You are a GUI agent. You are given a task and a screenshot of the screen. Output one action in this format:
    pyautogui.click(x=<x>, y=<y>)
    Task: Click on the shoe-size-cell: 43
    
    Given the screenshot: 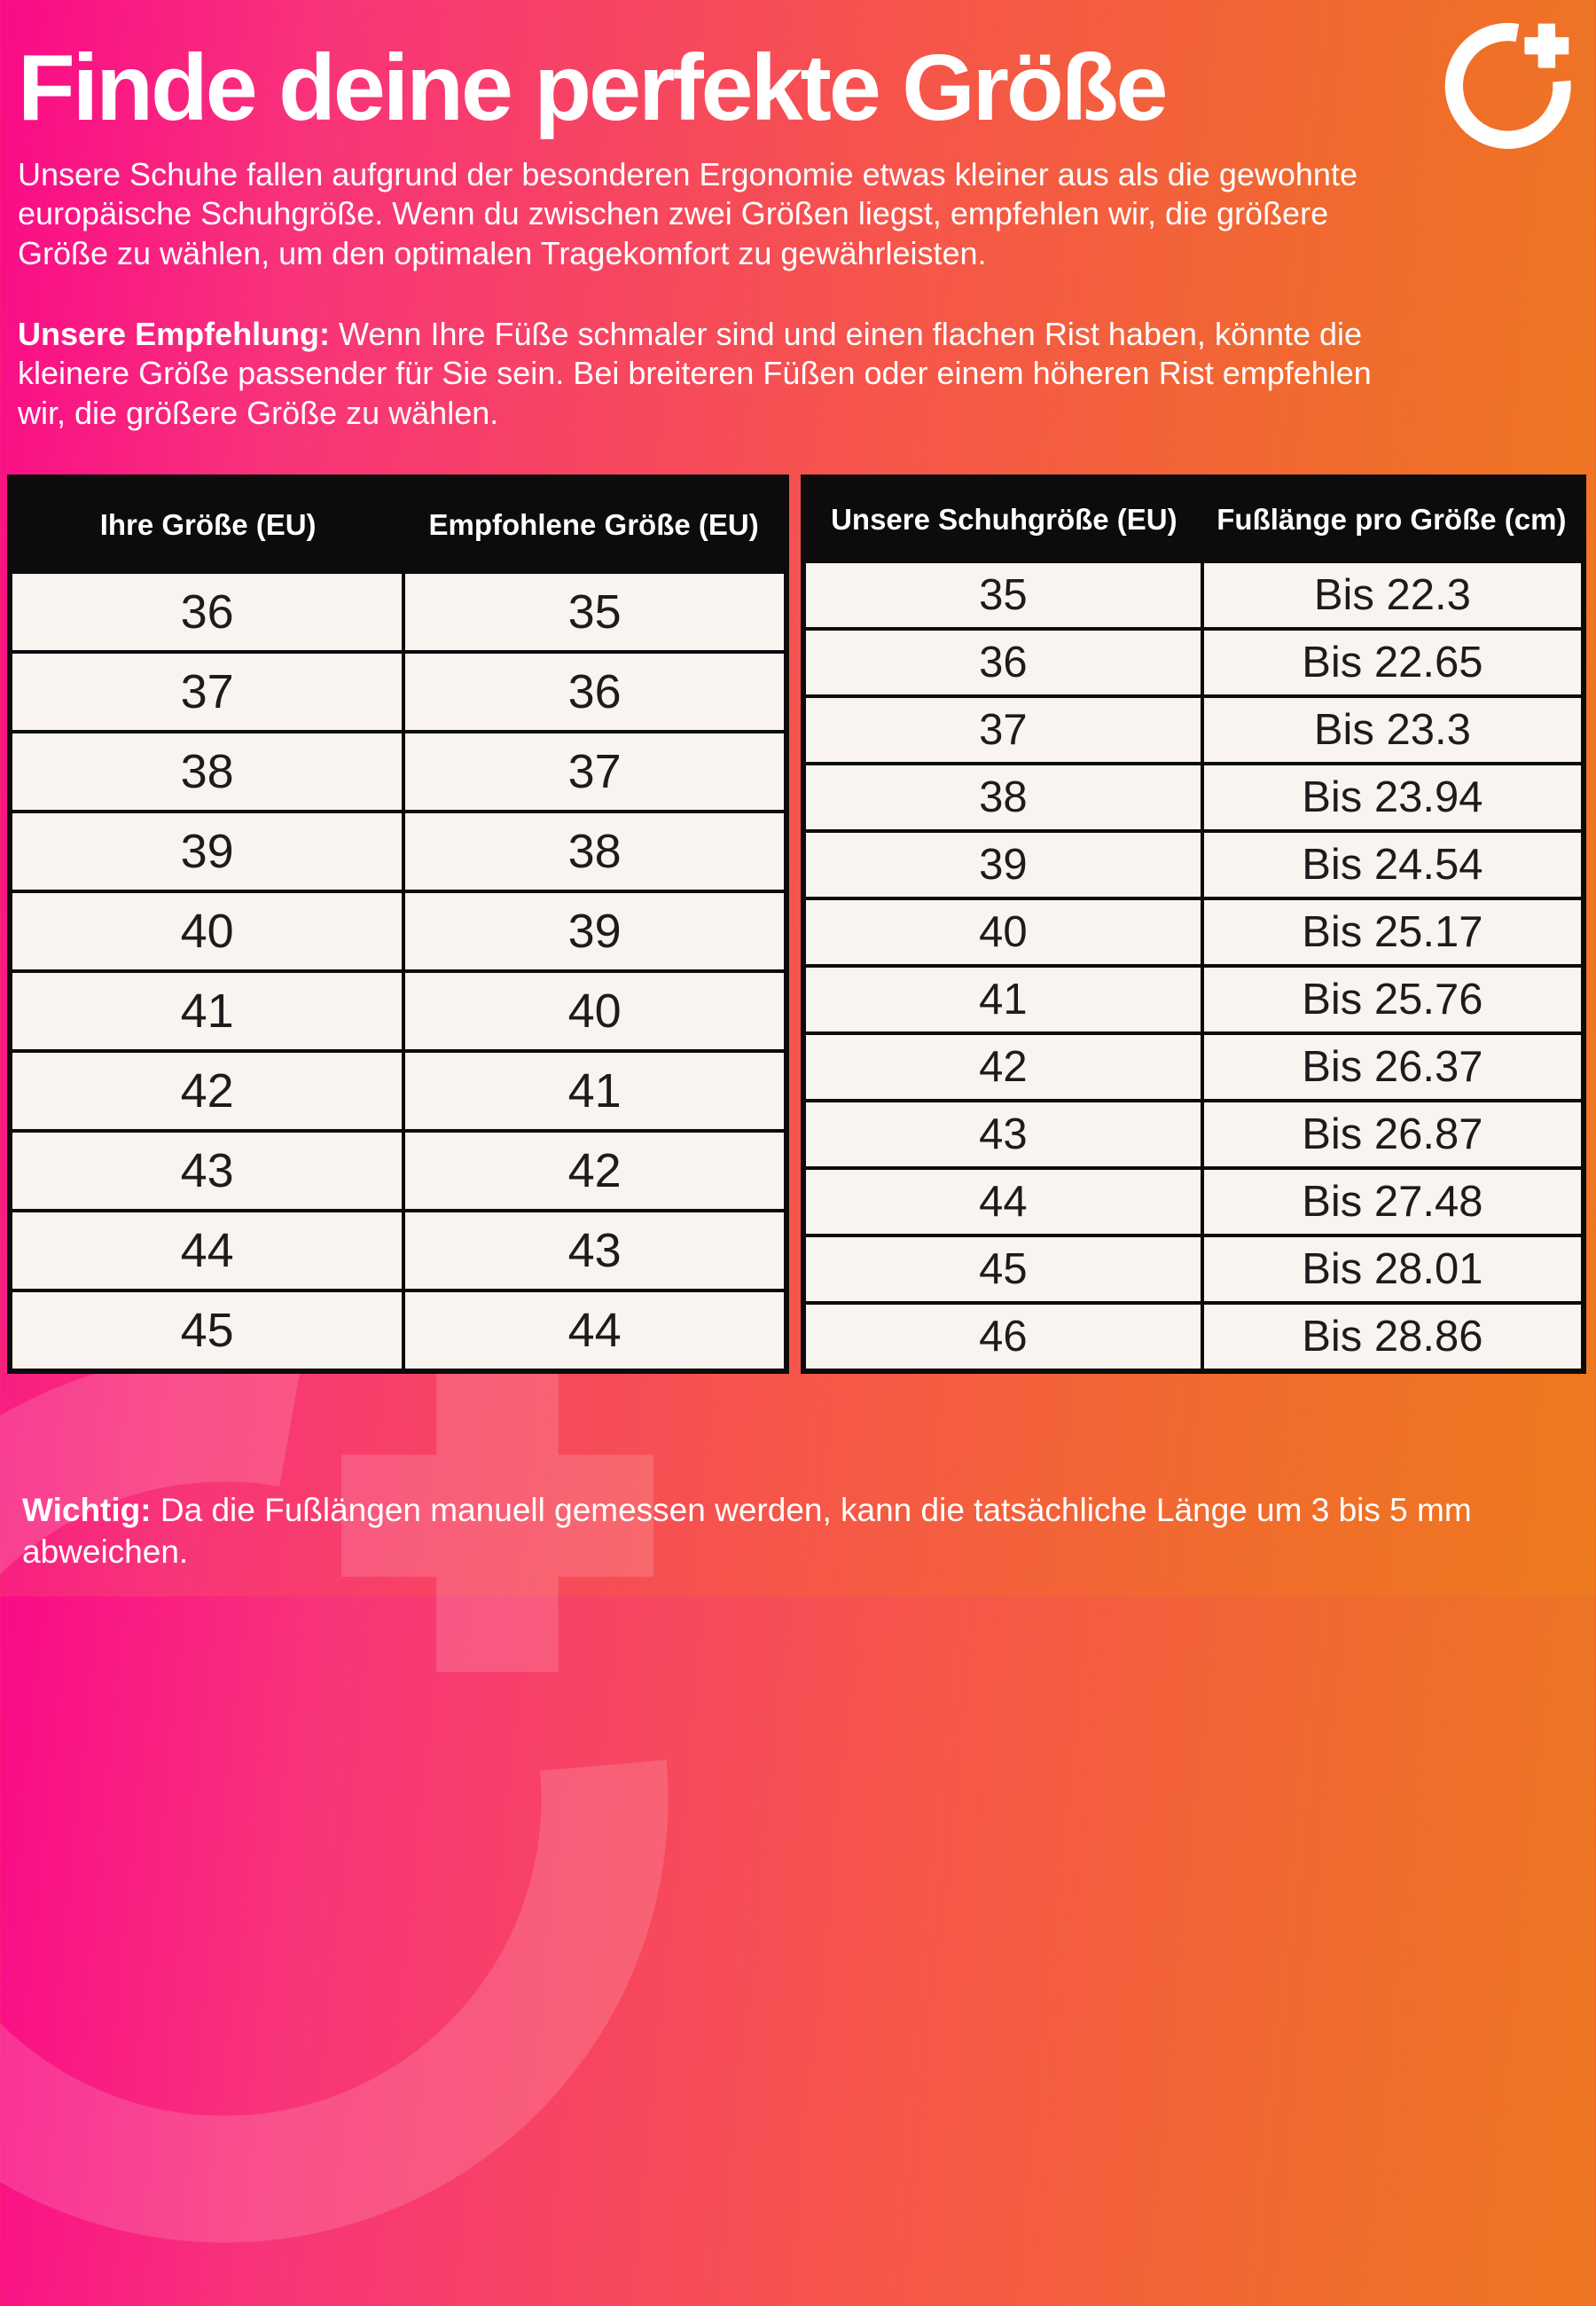 What is the action you would take?
    pyautogui.click(x=1003, y=1134)
    